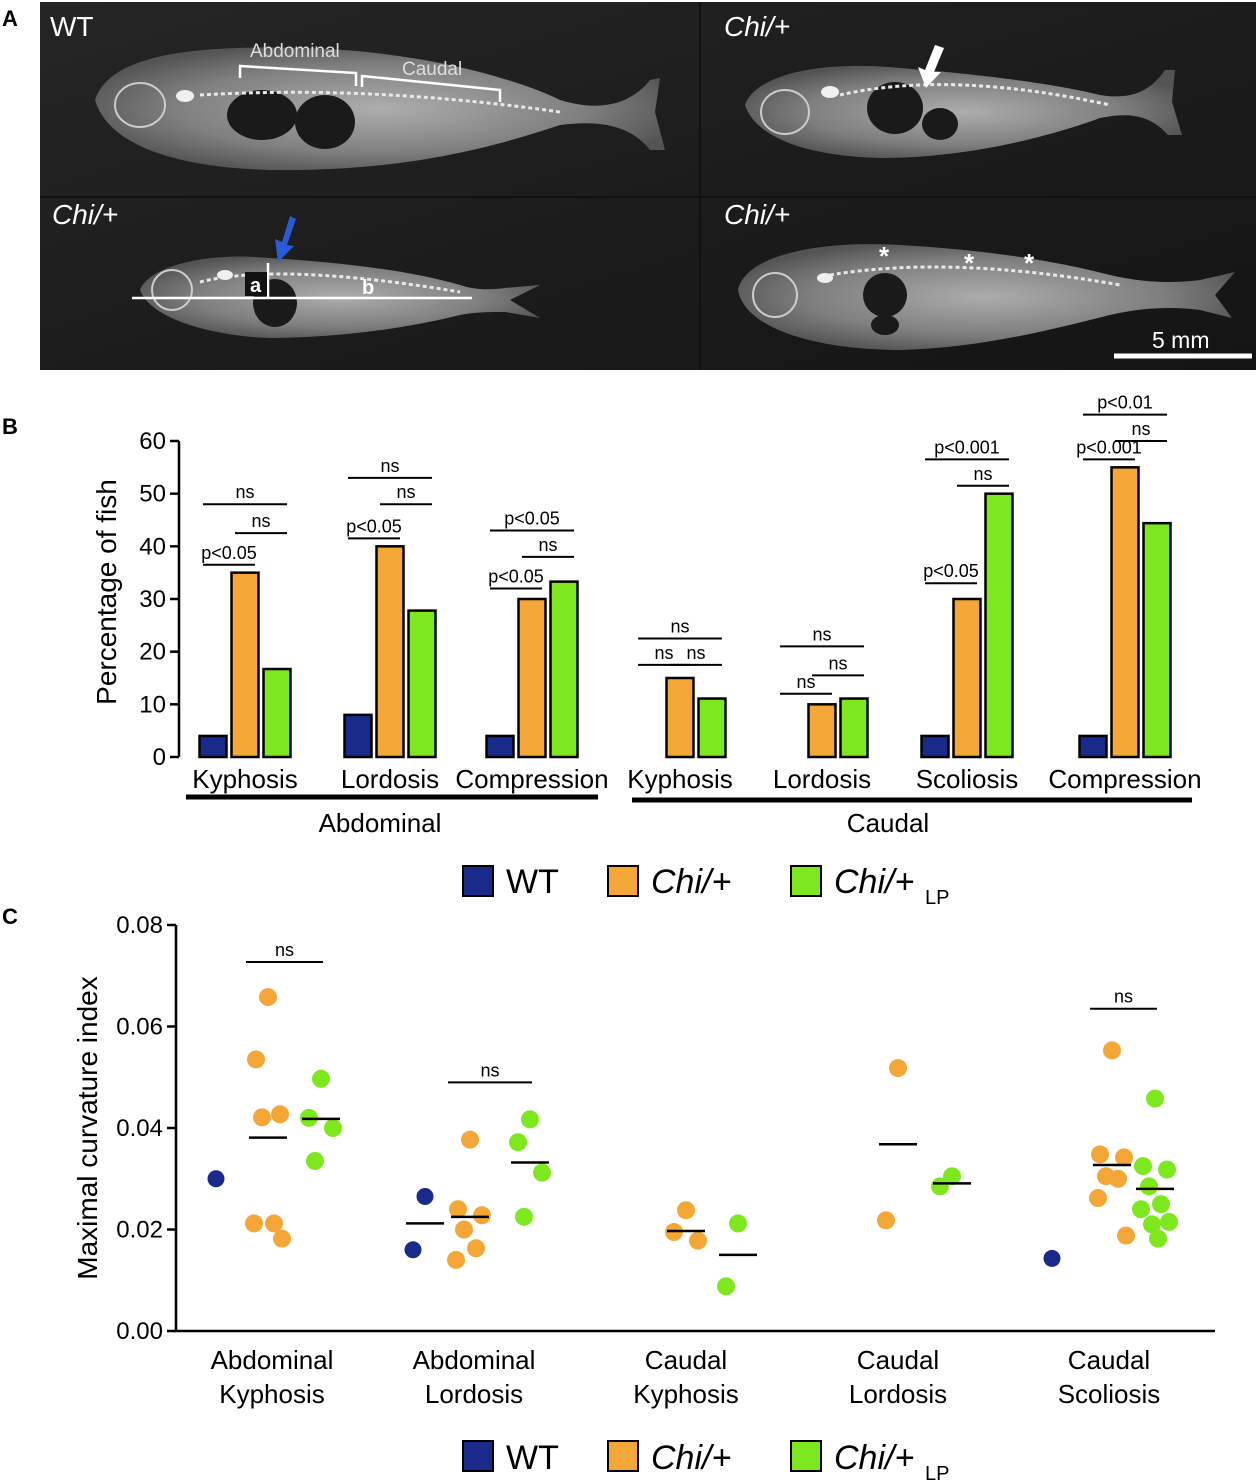 Image resolution: width=1258 pixels, height=1484 pixels. I want to click on scatter-y-tick-label: 0.04, so click(139, 1128).